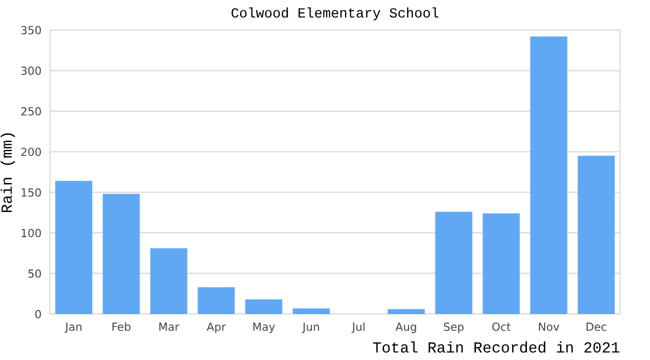  Describe the element at coordinates (596, 326) in the screenshot. I see `x-tick-label: Dec` at that location.